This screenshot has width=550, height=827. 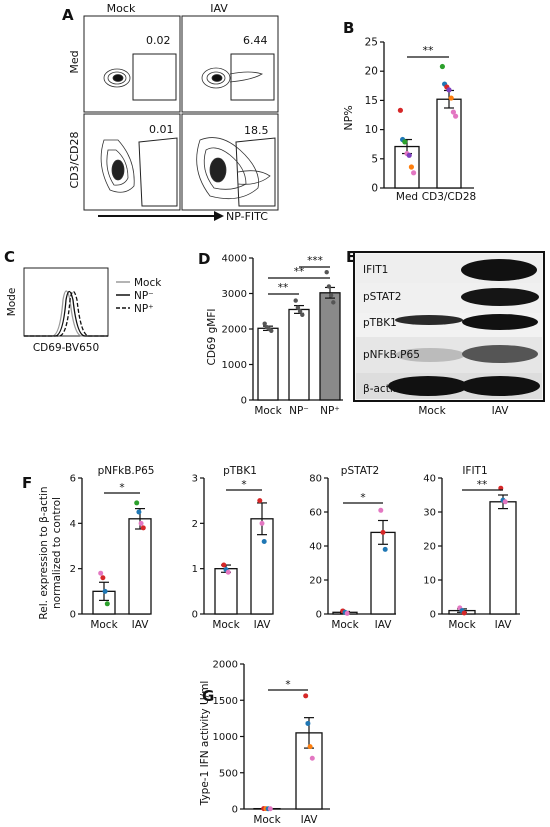 What do you see at coordinates (66, 302) in the screenshot?
I see `histogram-frame` at bounding box center [66, 302].